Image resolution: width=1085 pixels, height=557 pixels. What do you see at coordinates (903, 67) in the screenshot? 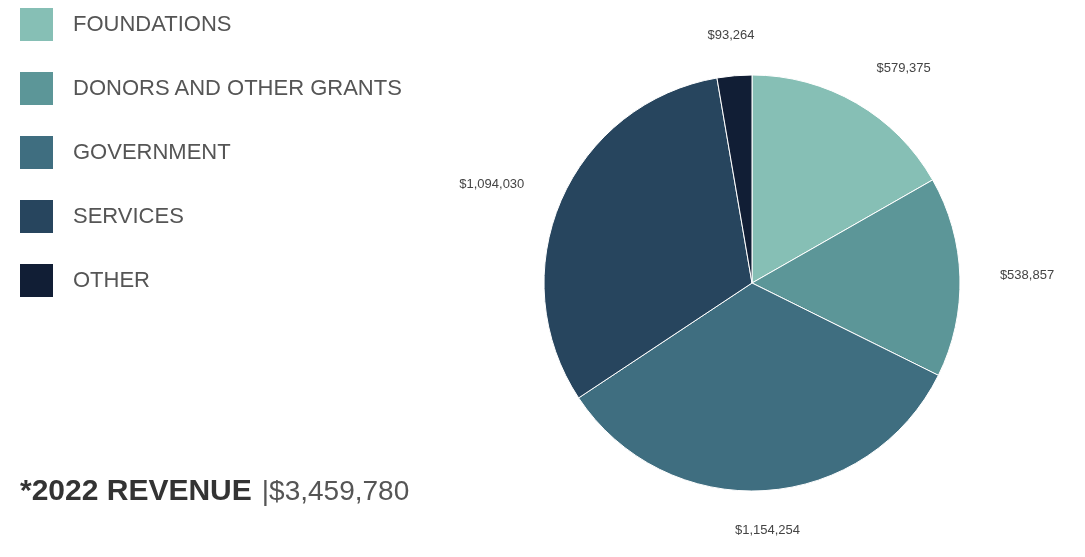
I see `data-label: $579,375` at bounding box center [903, 67].